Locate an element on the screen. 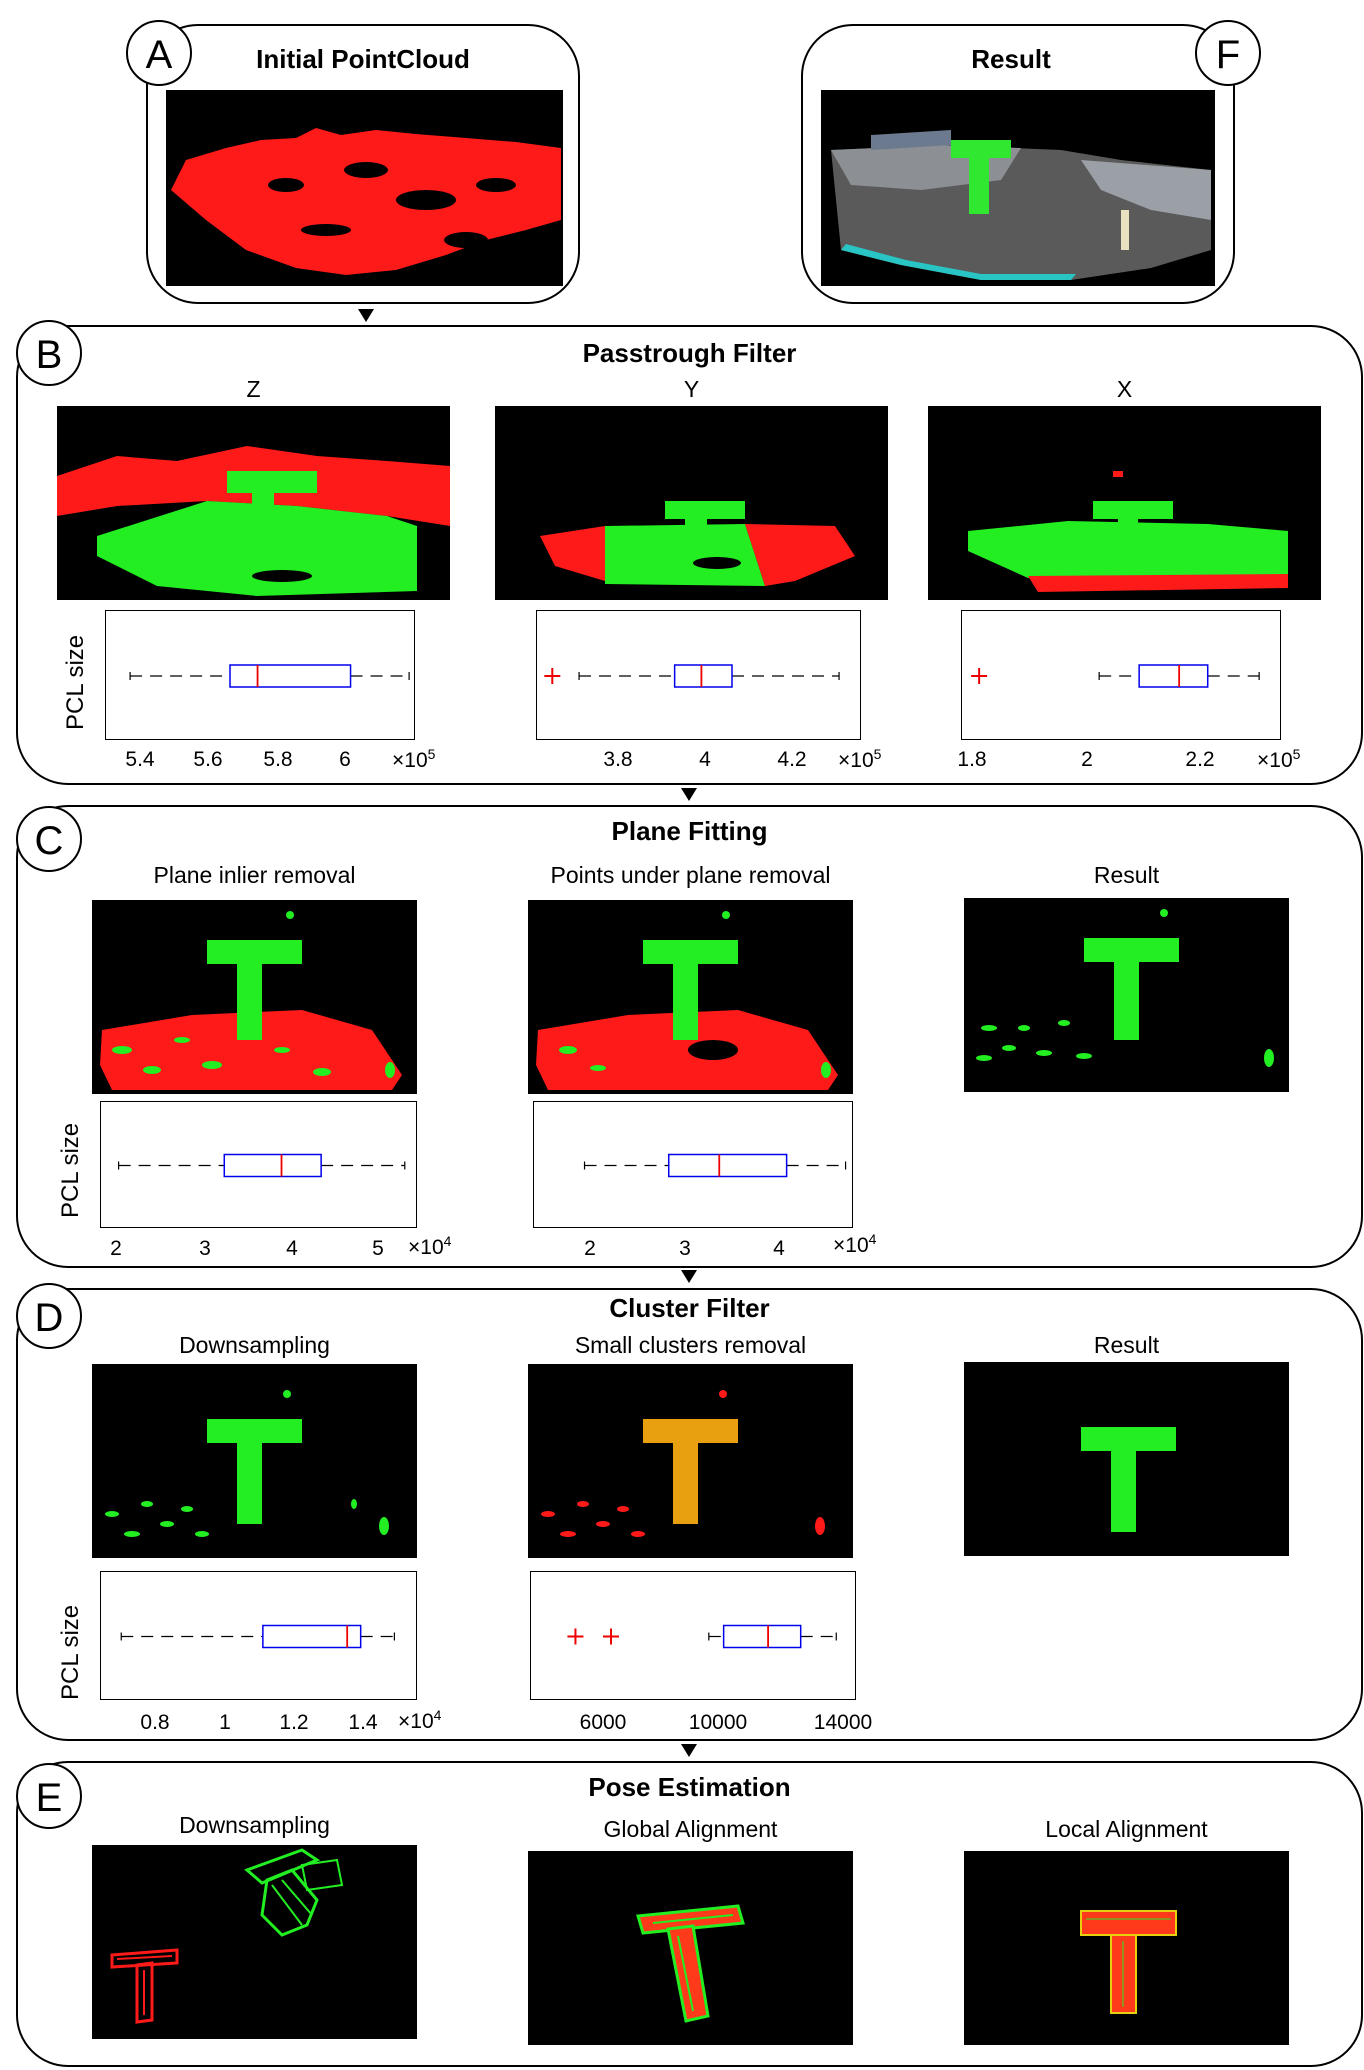  tick: 3 is located at coordinates (685, 1248).